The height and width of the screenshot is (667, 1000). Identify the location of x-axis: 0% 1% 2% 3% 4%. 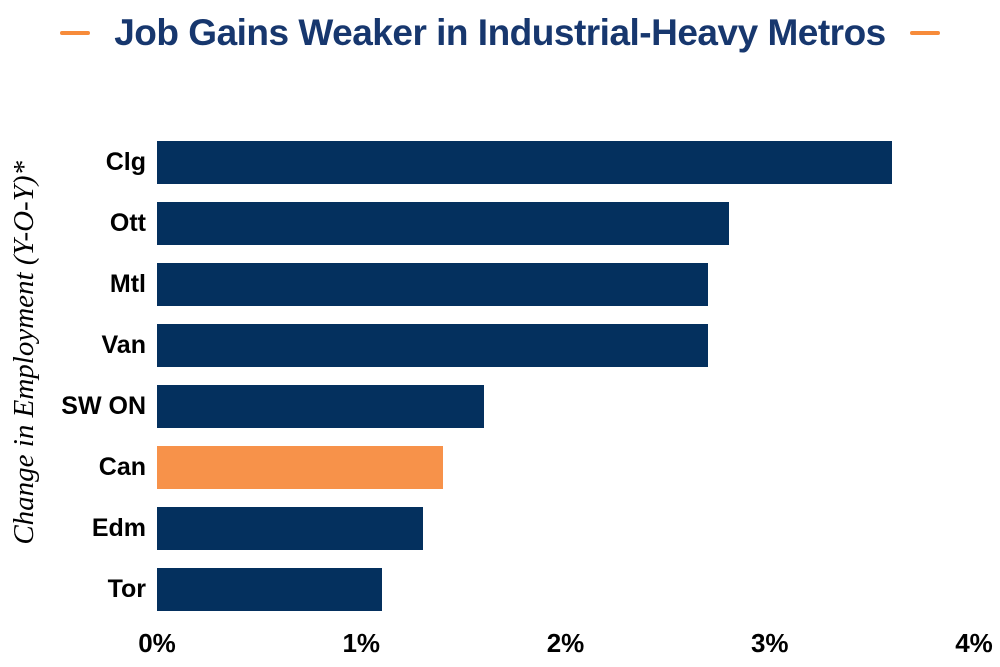
(500, 646).